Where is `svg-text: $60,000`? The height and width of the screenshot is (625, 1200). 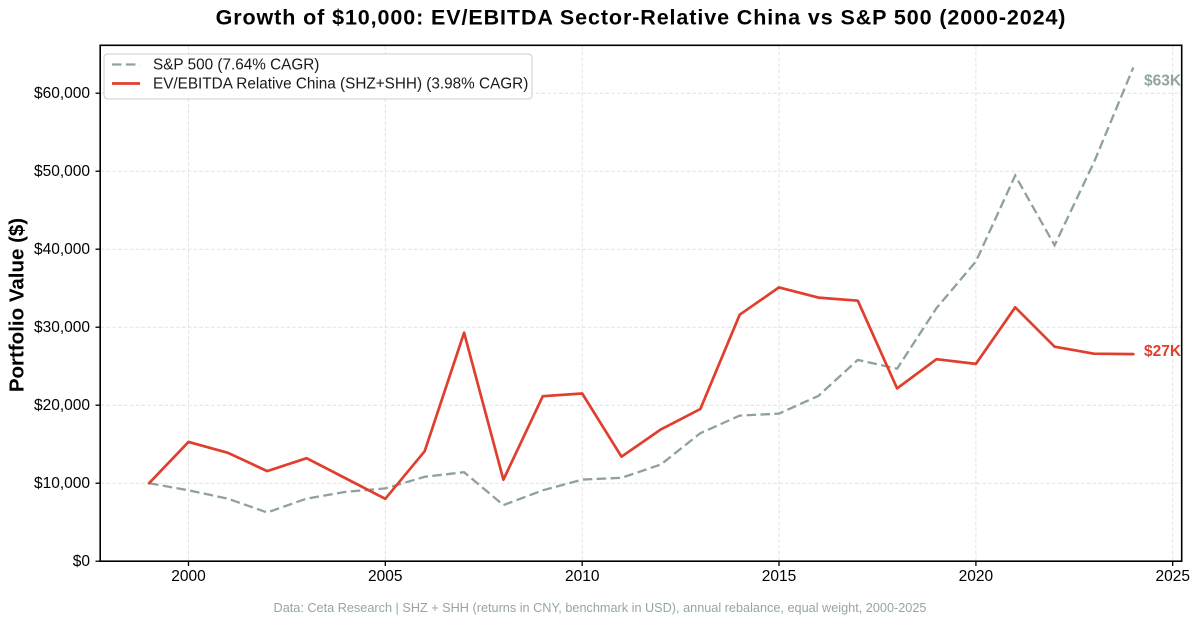
svg-text: $60,000 is located at coordinates (62, 93).